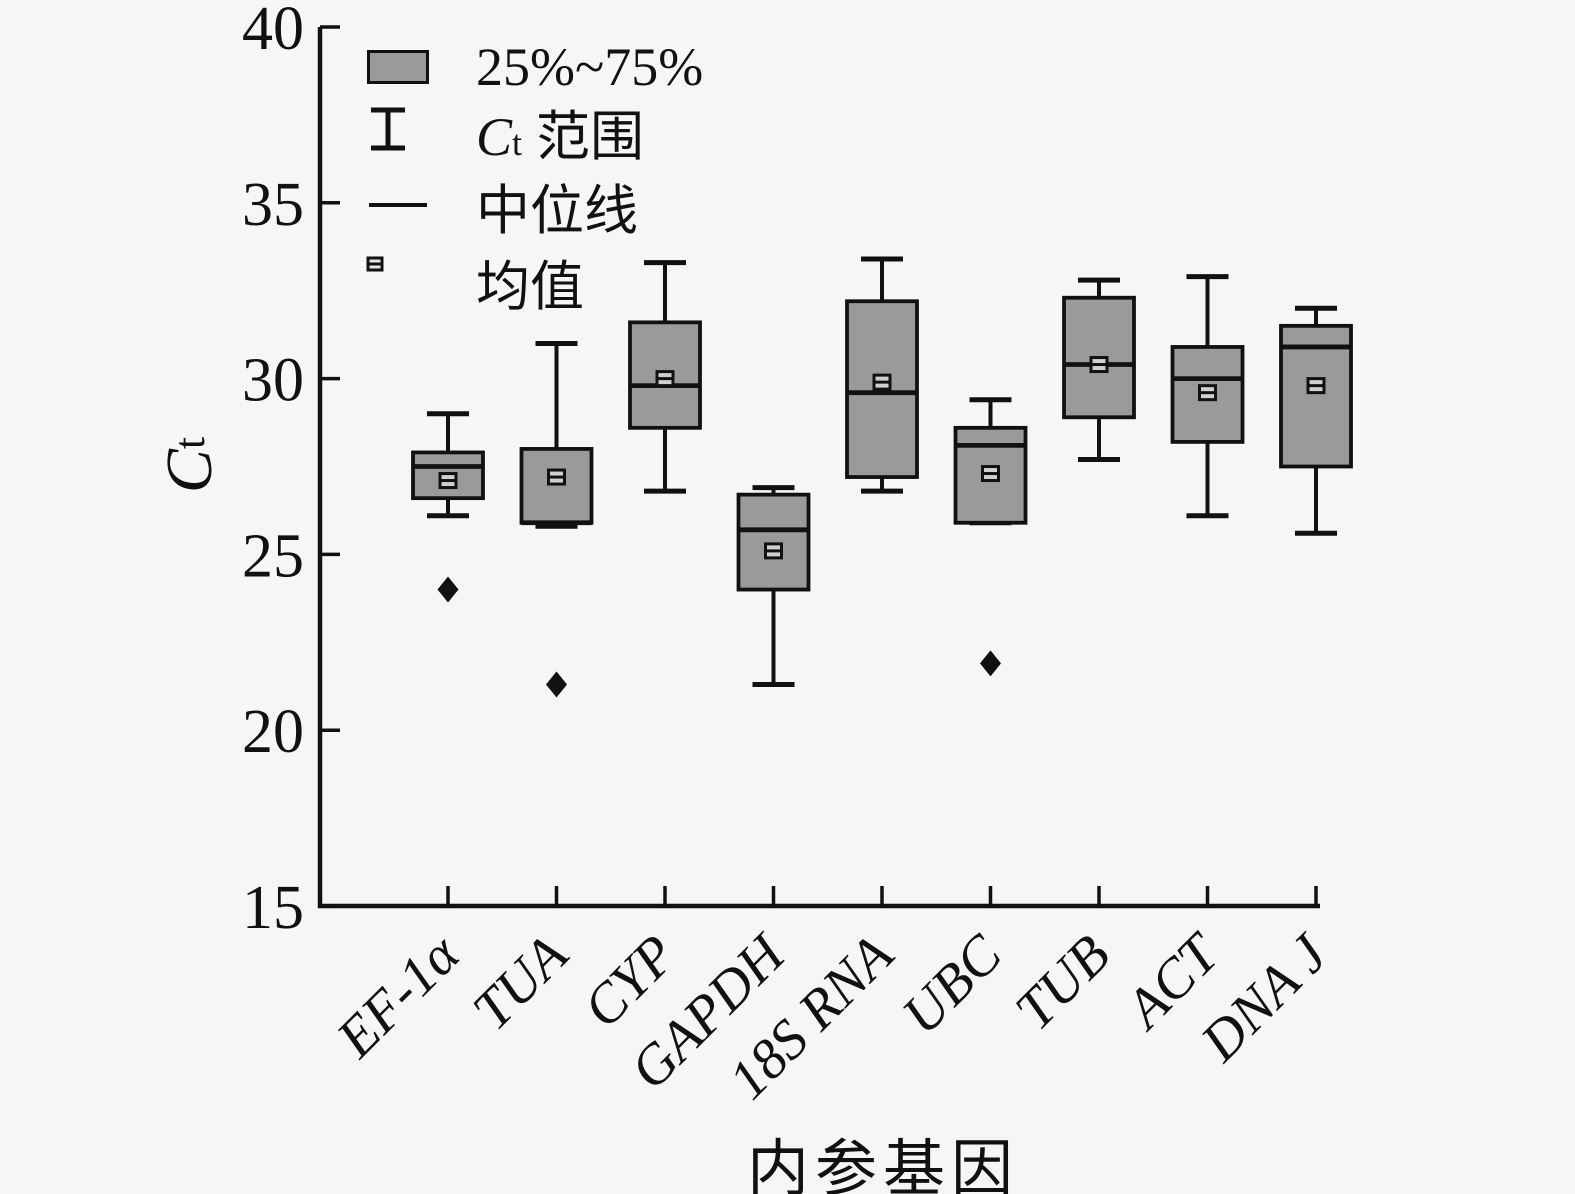 The width and height of the screenshot is (1575, 1194). I want to click on x-category-label-6: UBC, so click(952, 984).